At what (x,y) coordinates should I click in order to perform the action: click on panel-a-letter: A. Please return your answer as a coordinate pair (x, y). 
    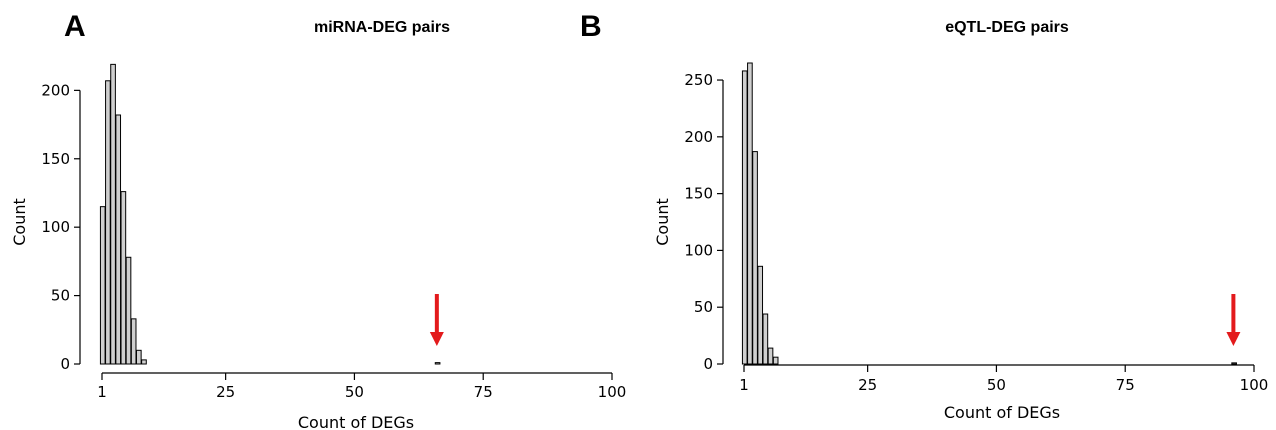
    Looking at the image, I should click on (75, 26).